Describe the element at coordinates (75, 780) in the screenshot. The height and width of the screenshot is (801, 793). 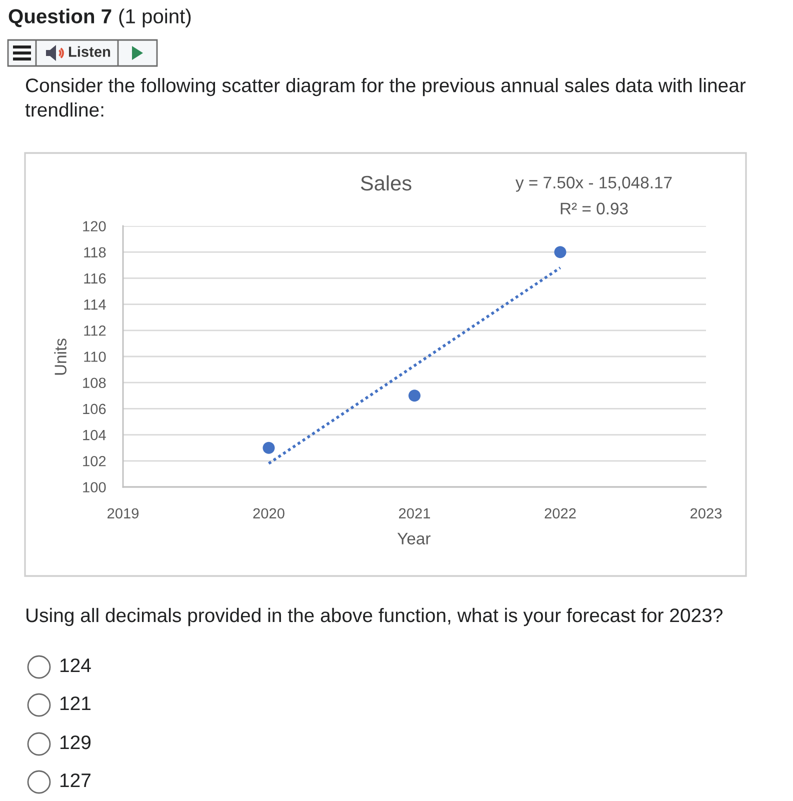
I see `text: 127` at that location.